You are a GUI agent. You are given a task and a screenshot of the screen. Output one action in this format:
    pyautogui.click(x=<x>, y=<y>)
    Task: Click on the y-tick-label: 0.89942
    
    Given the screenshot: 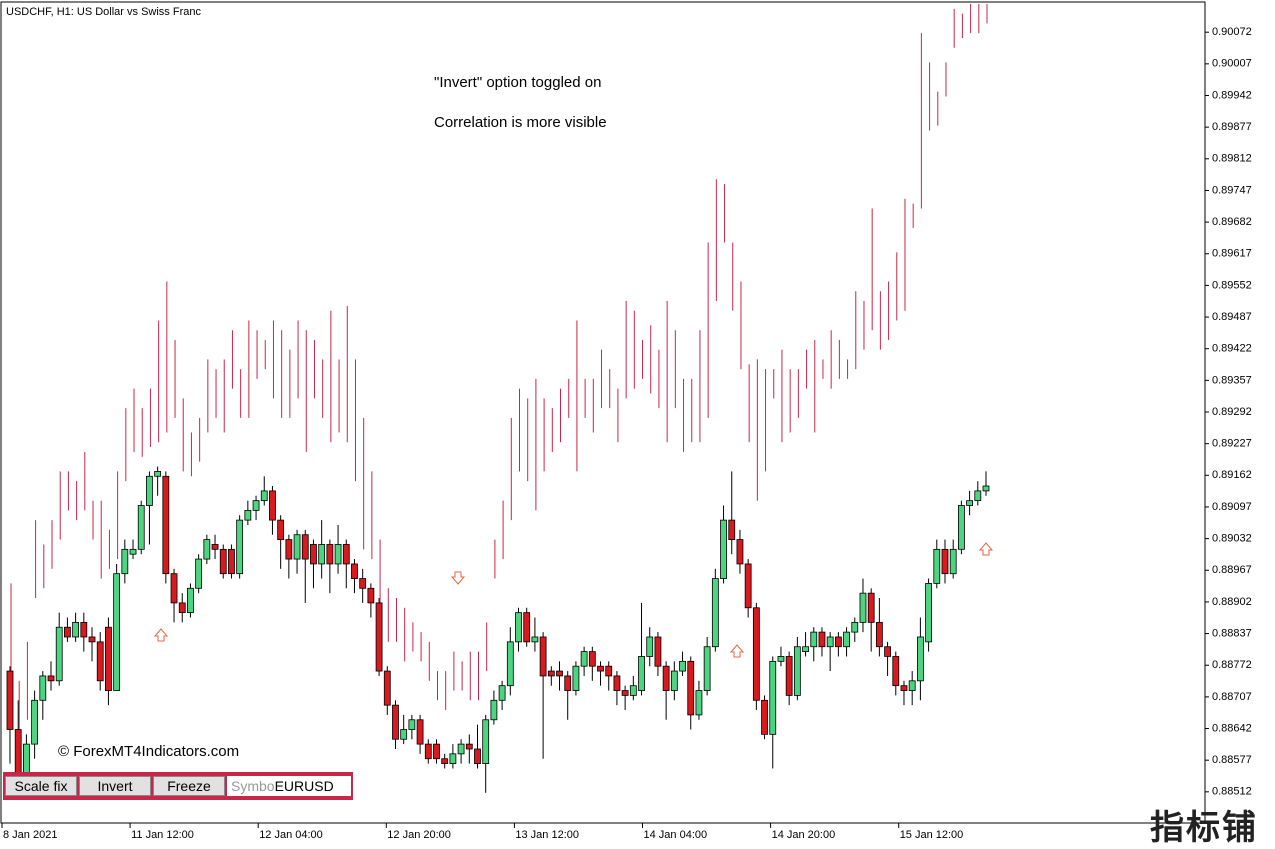 What is the action you would take?
    pyautogui.click(x=1232, y=95)
    